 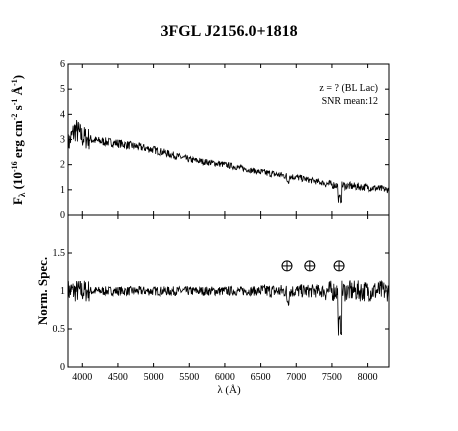 What do you see at coordinates (62, 140) in the screenshot?
I see `top-y-tick-label: 3` at bounding box center [62, 140].